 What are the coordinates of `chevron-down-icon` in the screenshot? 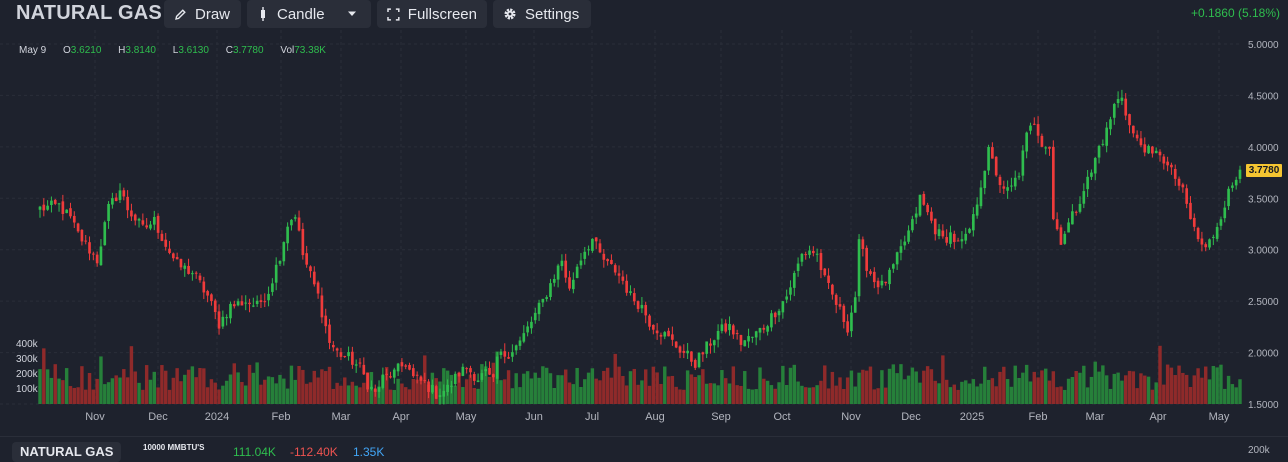 It's located at (352, 14).